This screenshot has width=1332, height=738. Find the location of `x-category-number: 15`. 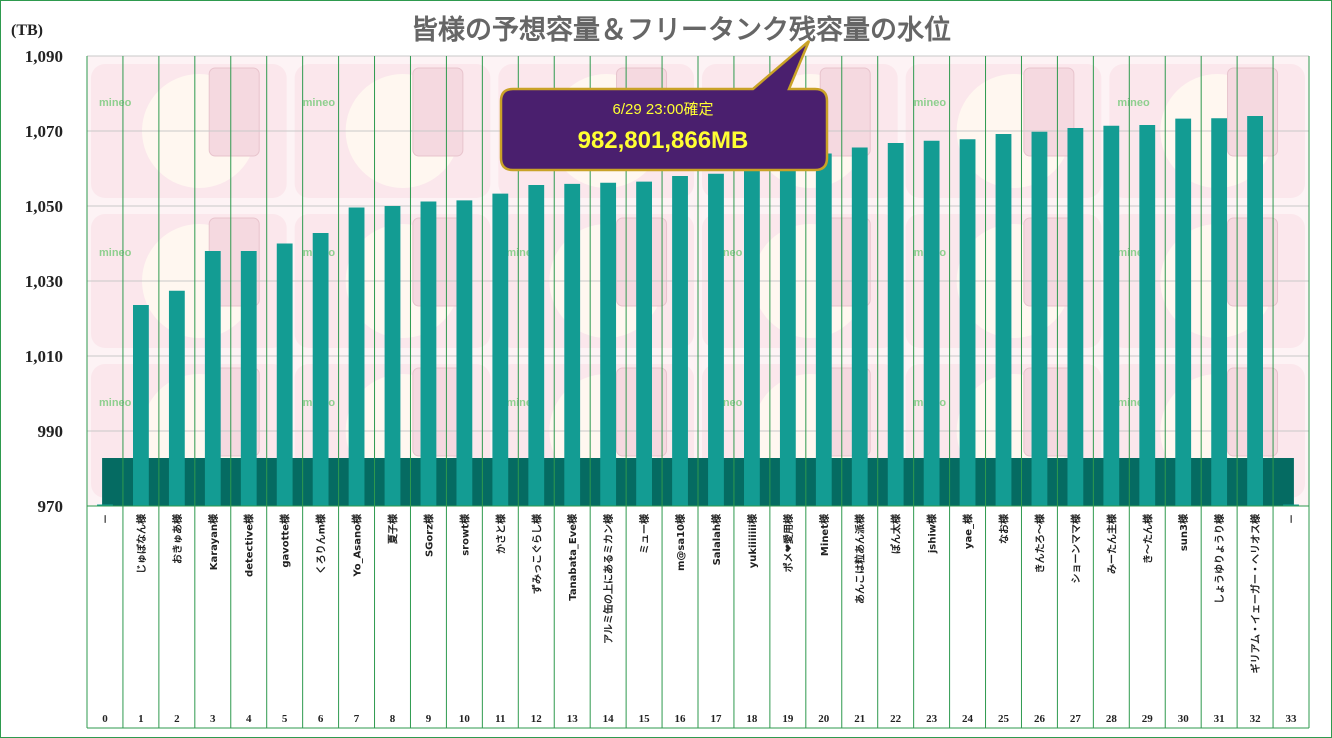

x-category-number: 15 is located at coordinates (645, 719).